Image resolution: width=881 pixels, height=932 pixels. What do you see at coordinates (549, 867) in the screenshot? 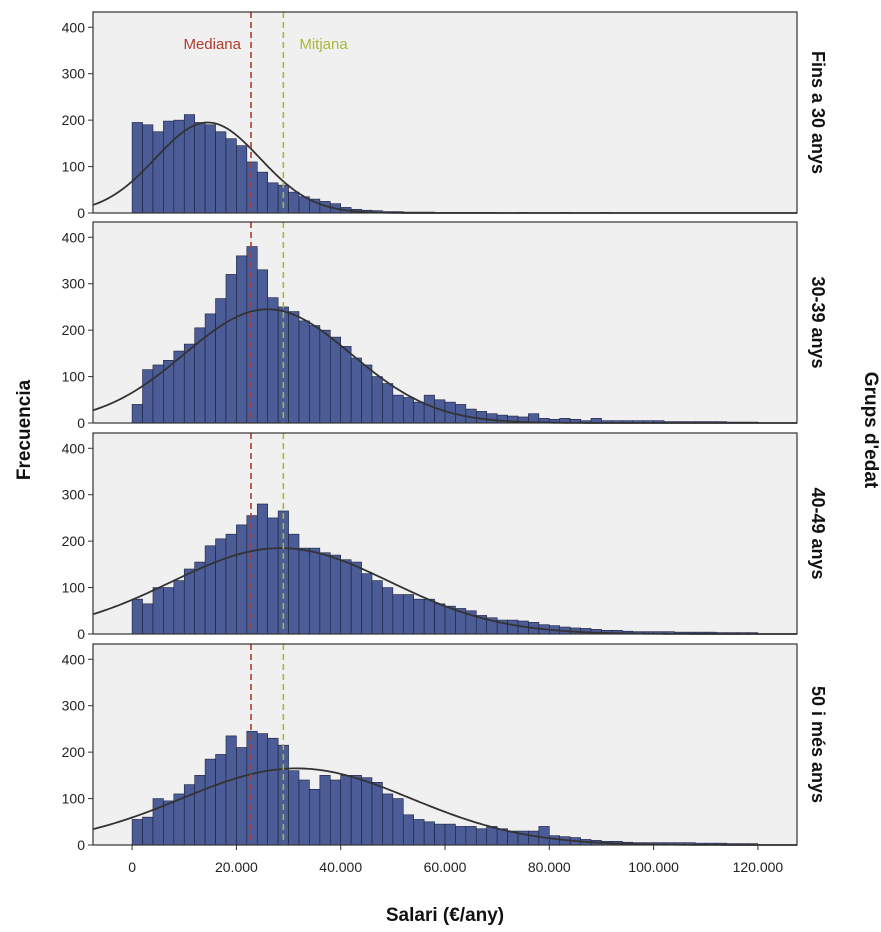
I see `x-tick-label: 80.000` at bounding box center [549, 867].